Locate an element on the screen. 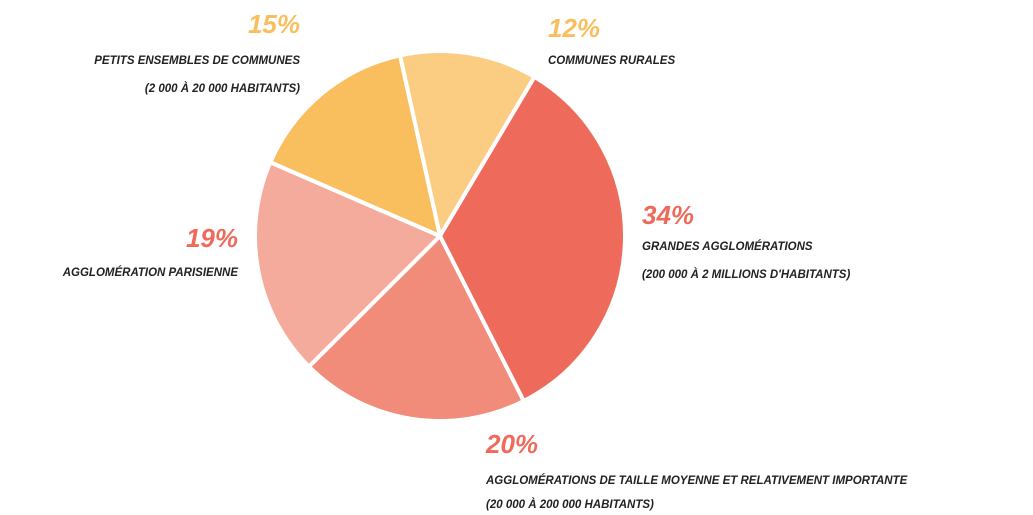  slice-label: COMMUNES RURALES is located at coordinates (611, 61).